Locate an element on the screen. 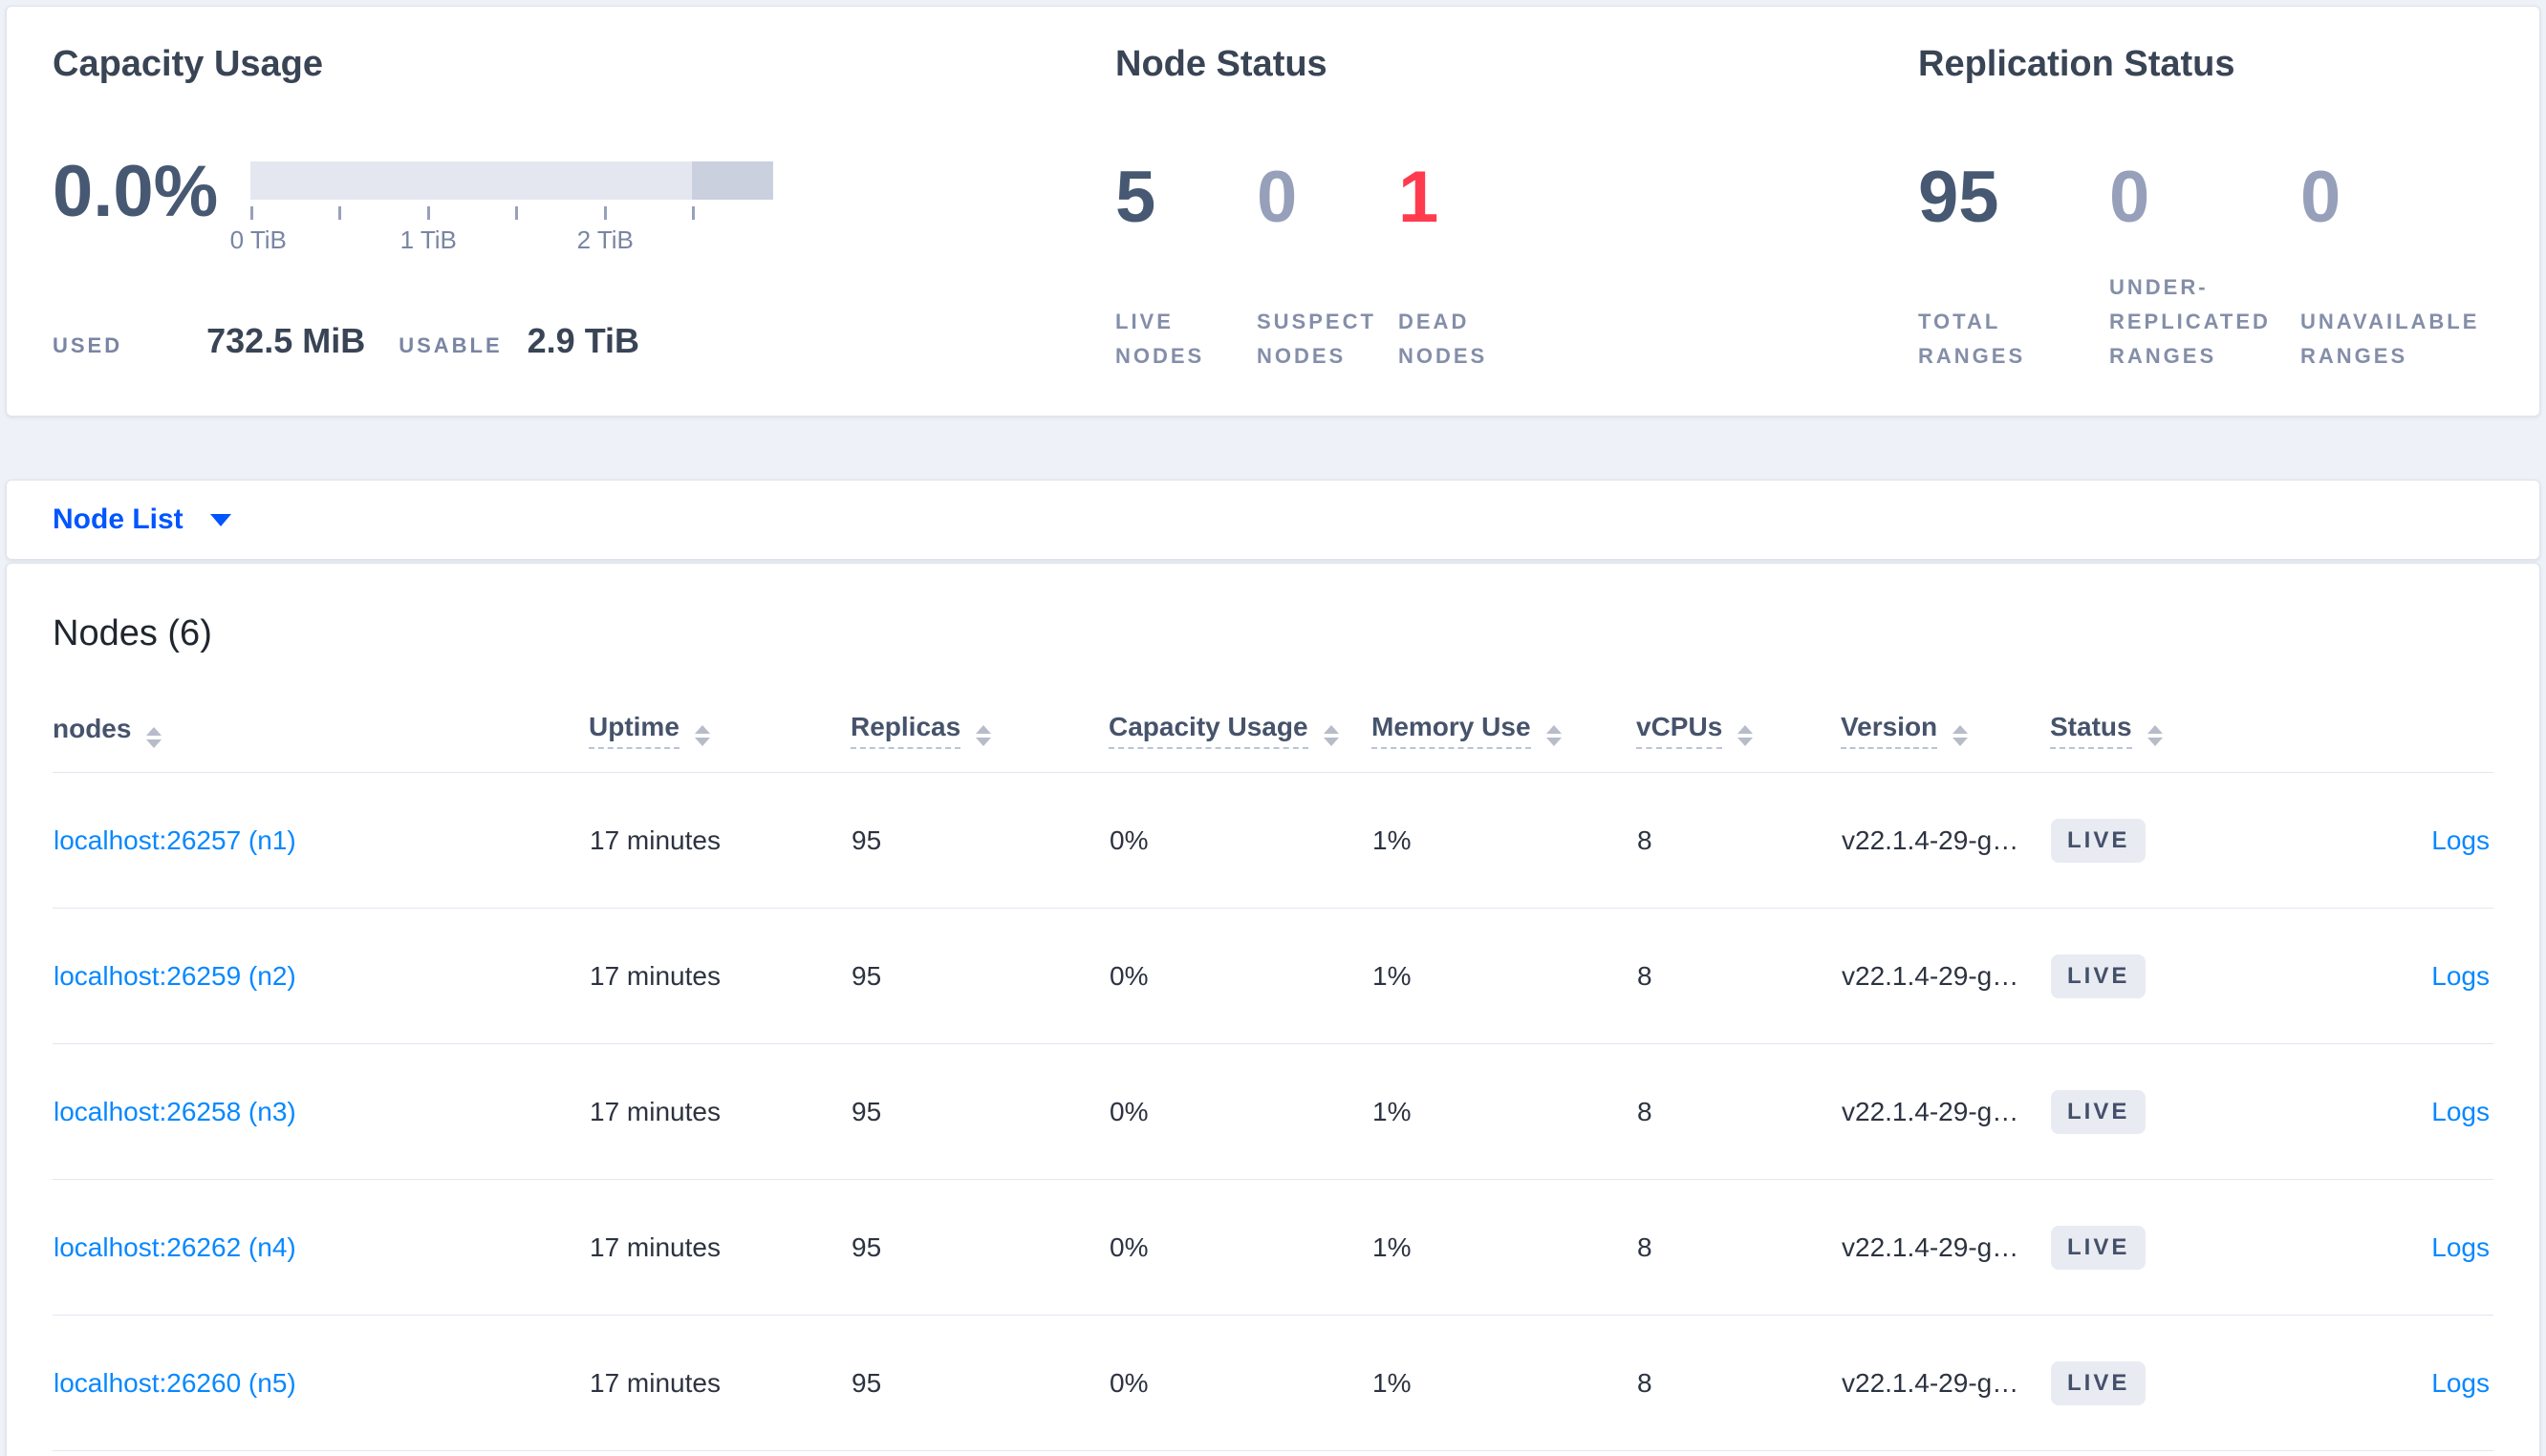 The height and width of the screenshot is (1456, 2546). capacity-gauge-dark-segment is located at coordinates (733, 180).